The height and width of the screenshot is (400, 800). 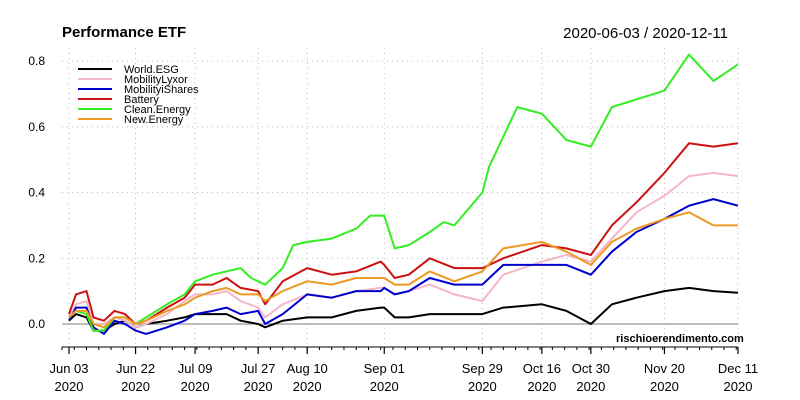 I want to click on y-tick-label: 0.2, so click(x=36, y=258).